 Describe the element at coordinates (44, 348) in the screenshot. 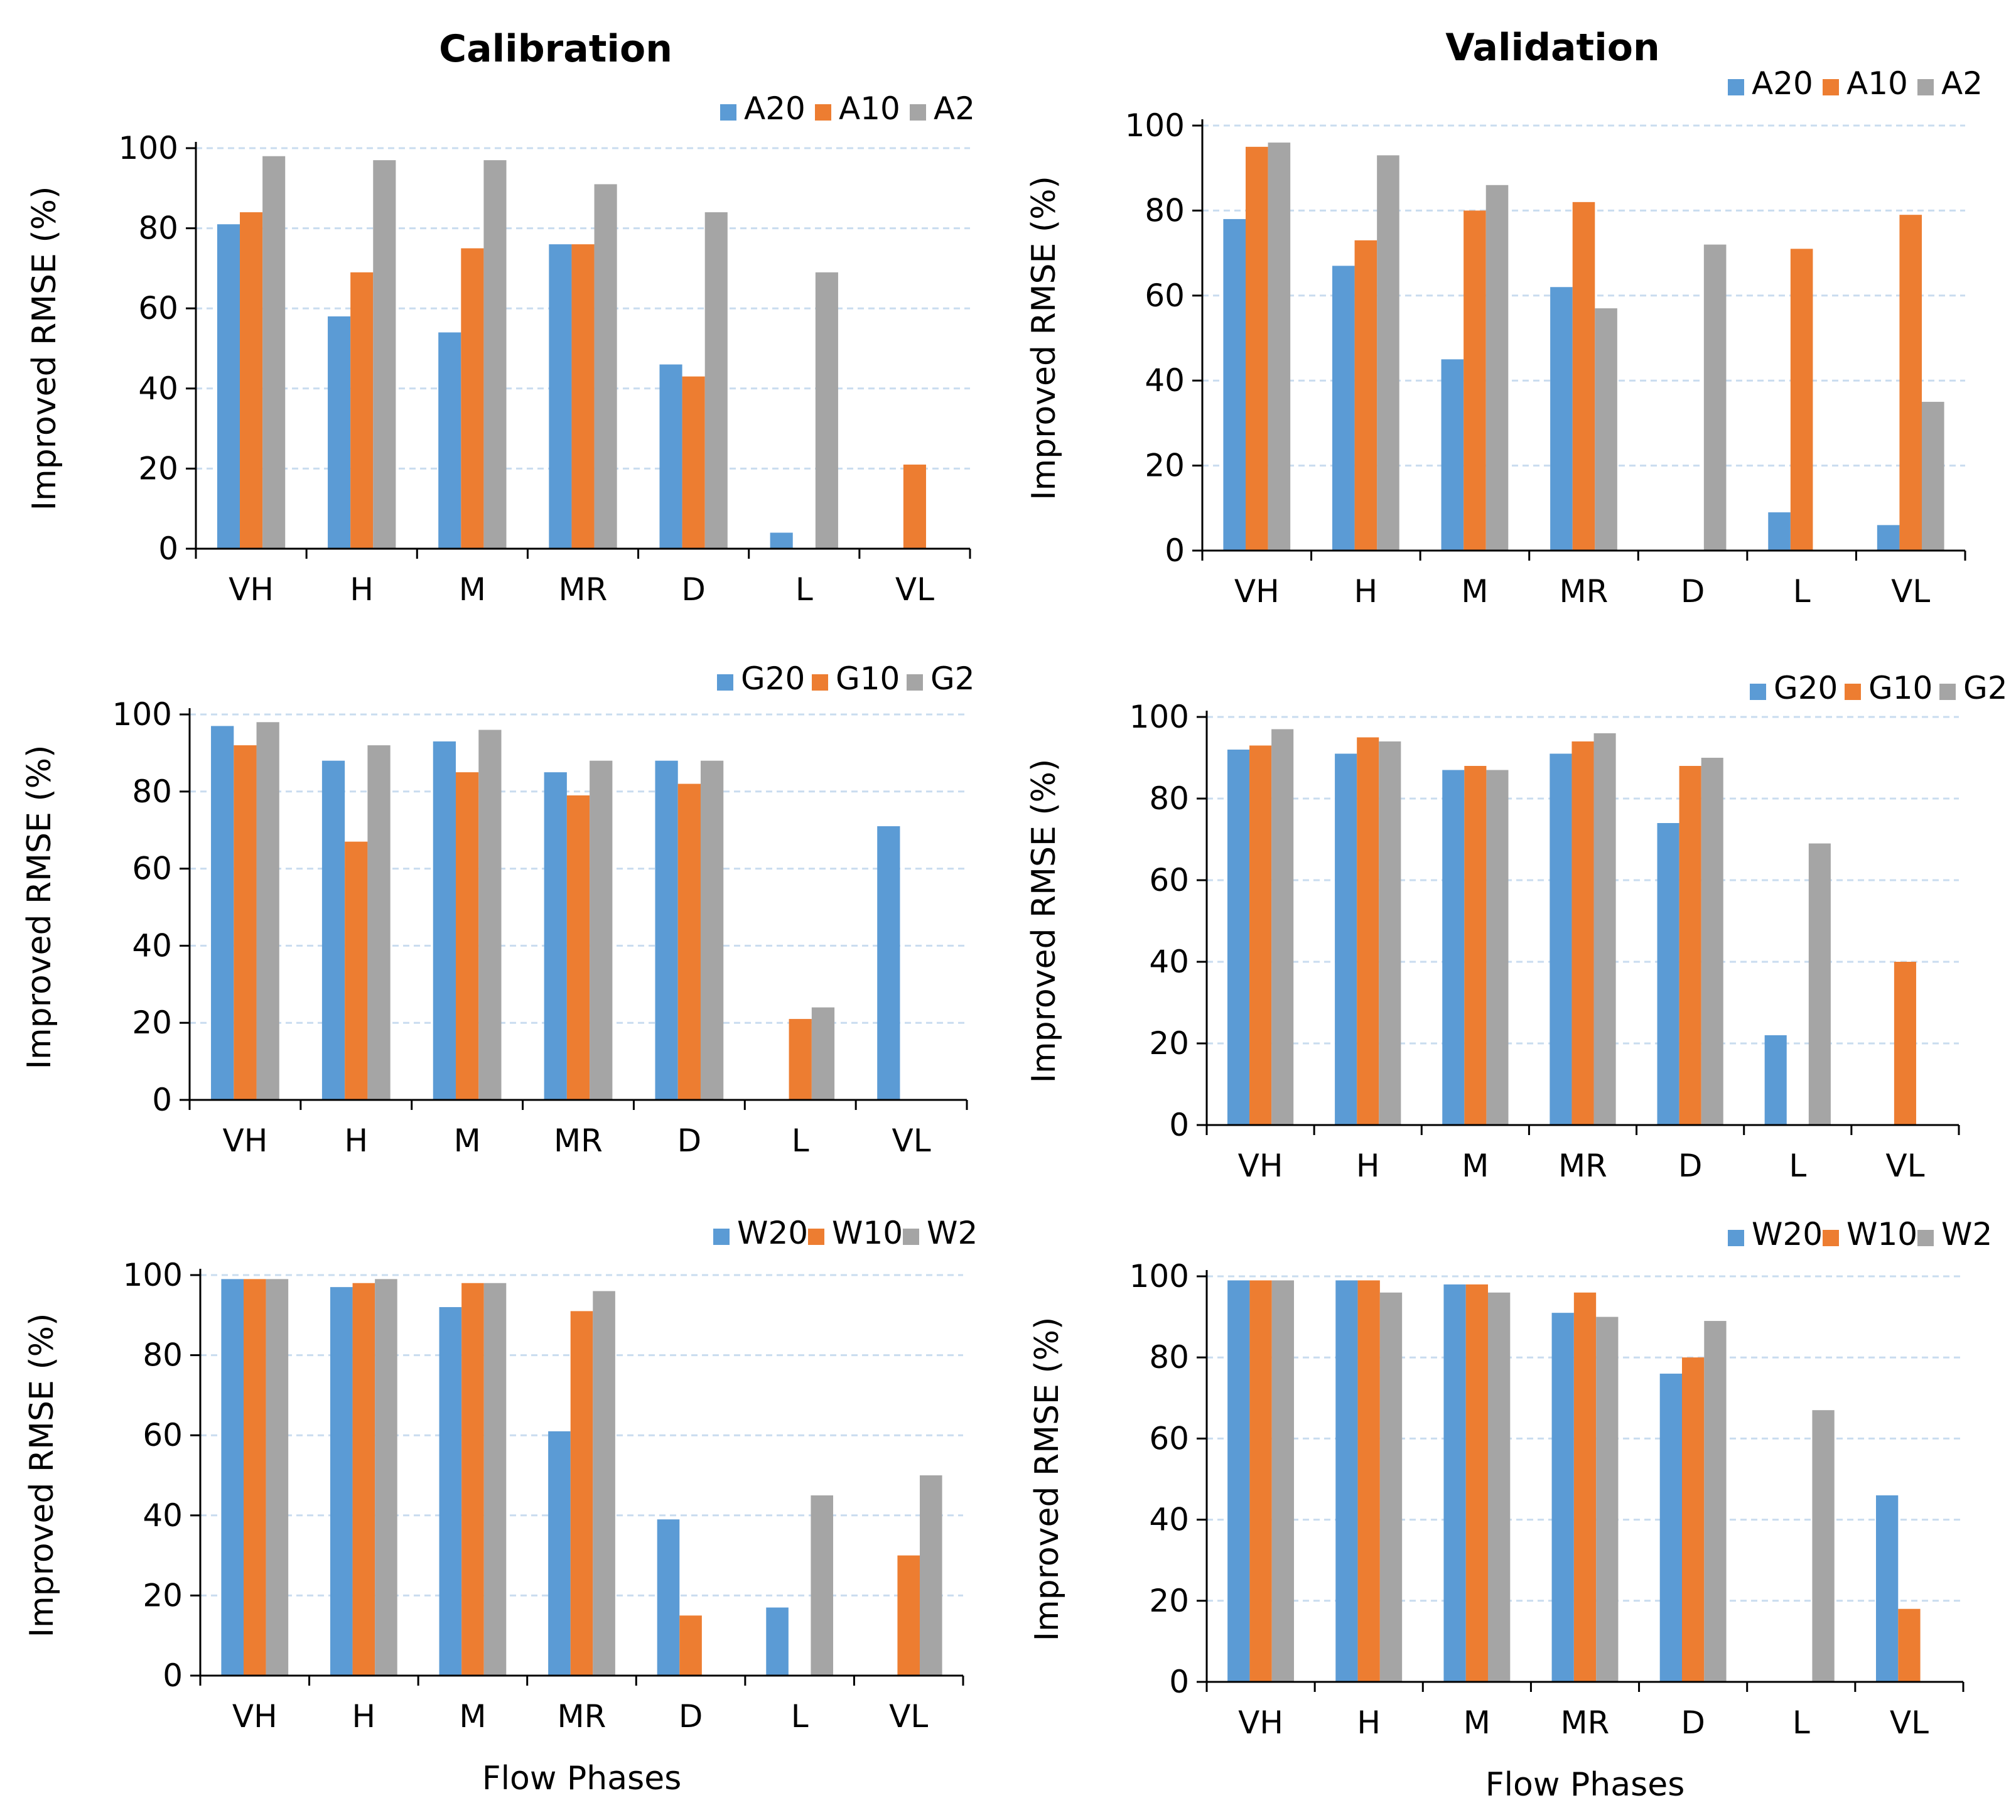

I see `y-axis-label: Improved RMSE (%)` at that location.